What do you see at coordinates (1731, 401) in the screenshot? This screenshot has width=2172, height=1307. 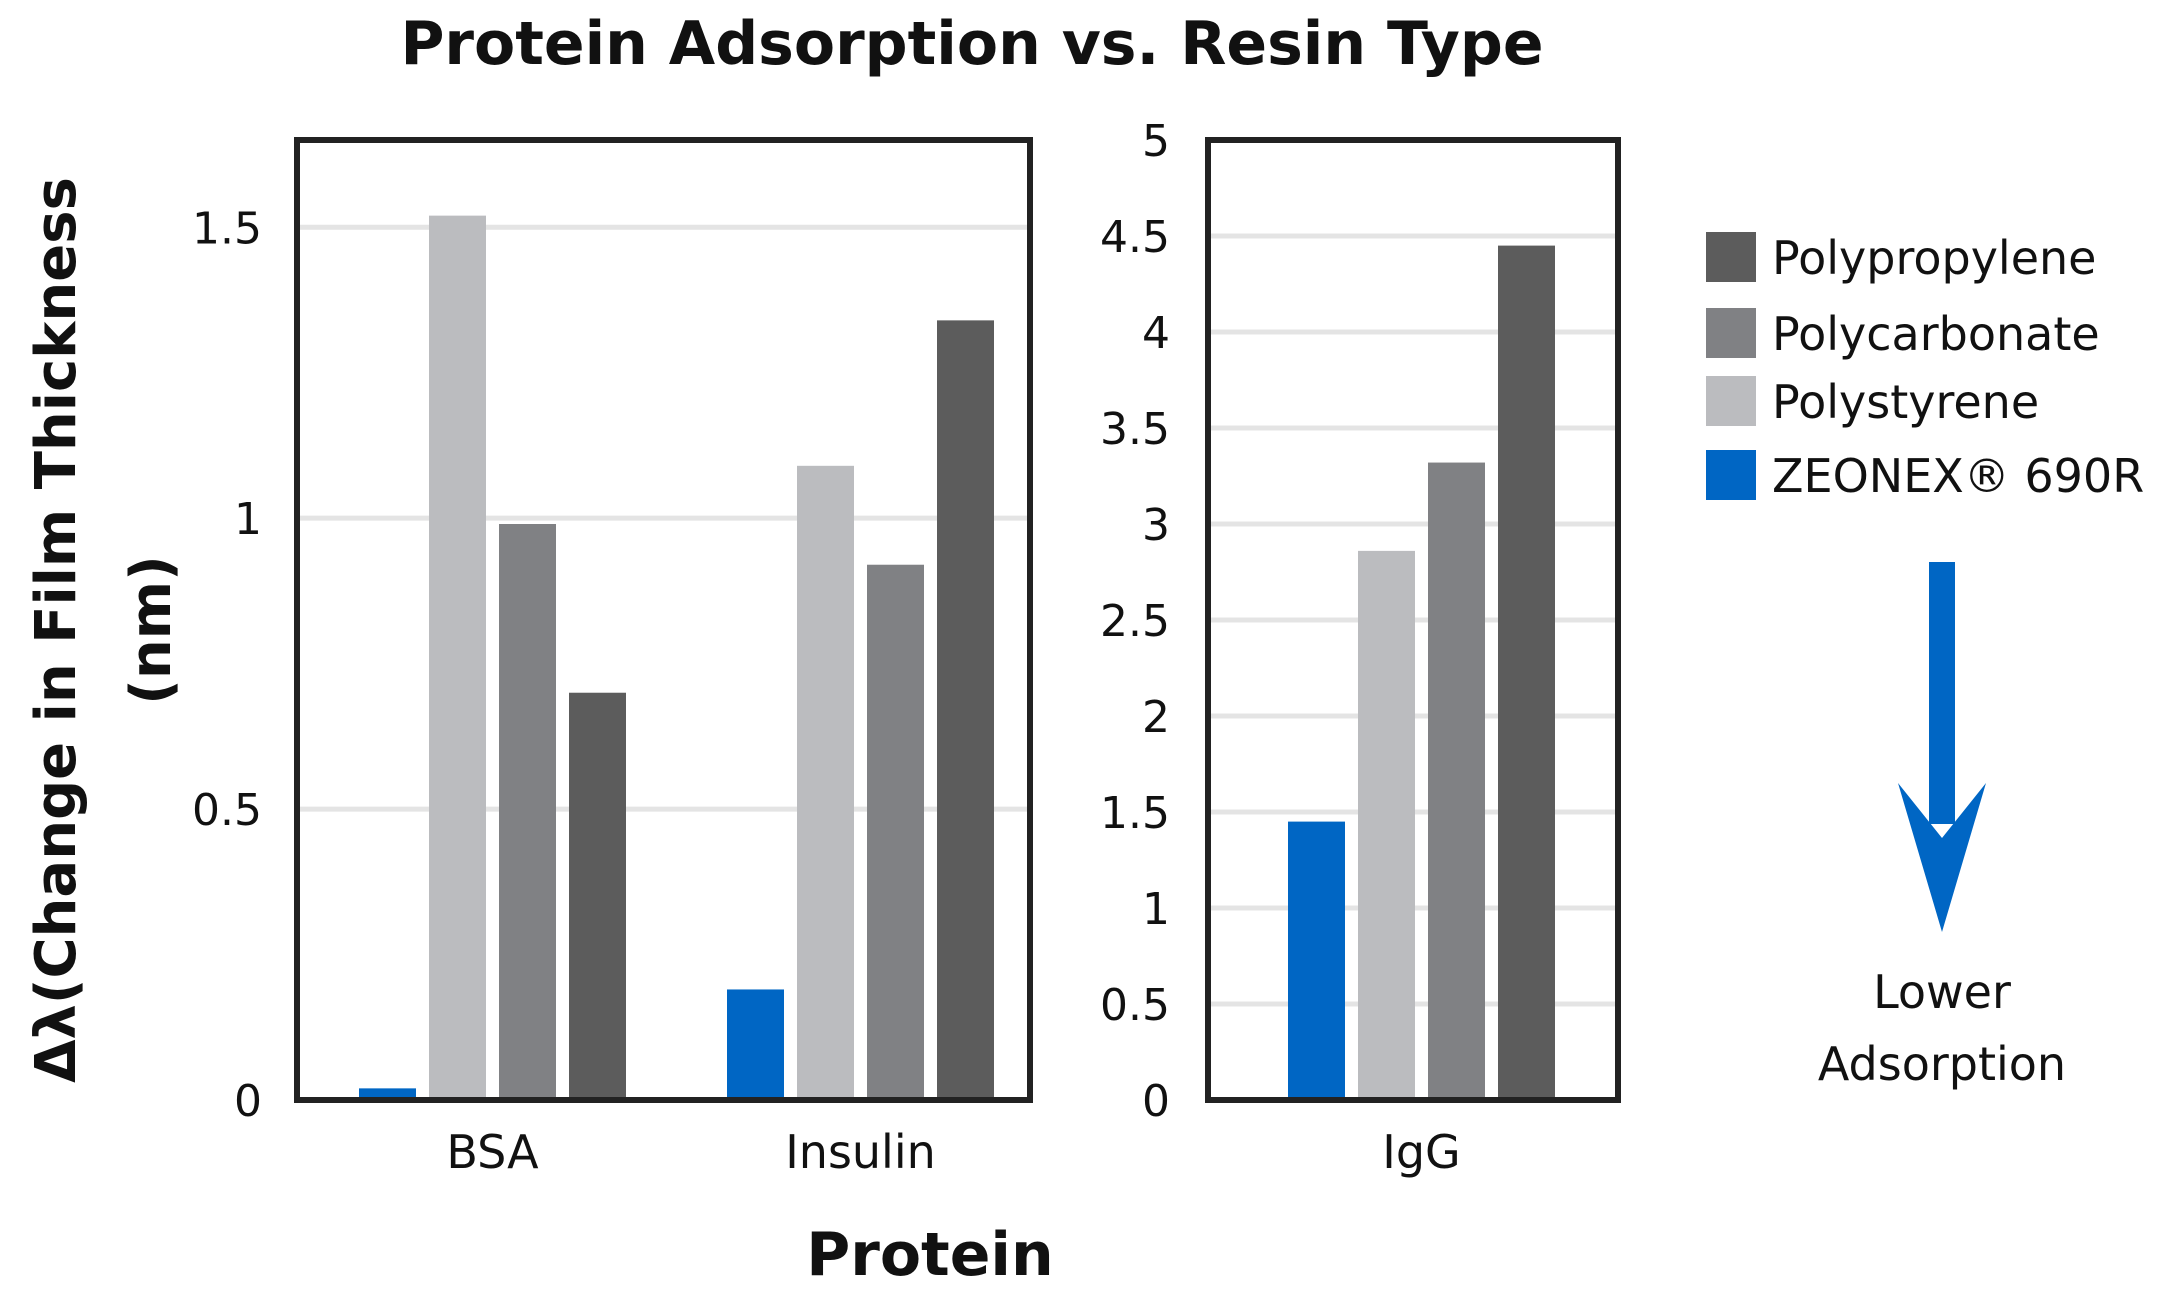 I see `legend-swatch-polystyrene` at bounding box center [1731, 401].